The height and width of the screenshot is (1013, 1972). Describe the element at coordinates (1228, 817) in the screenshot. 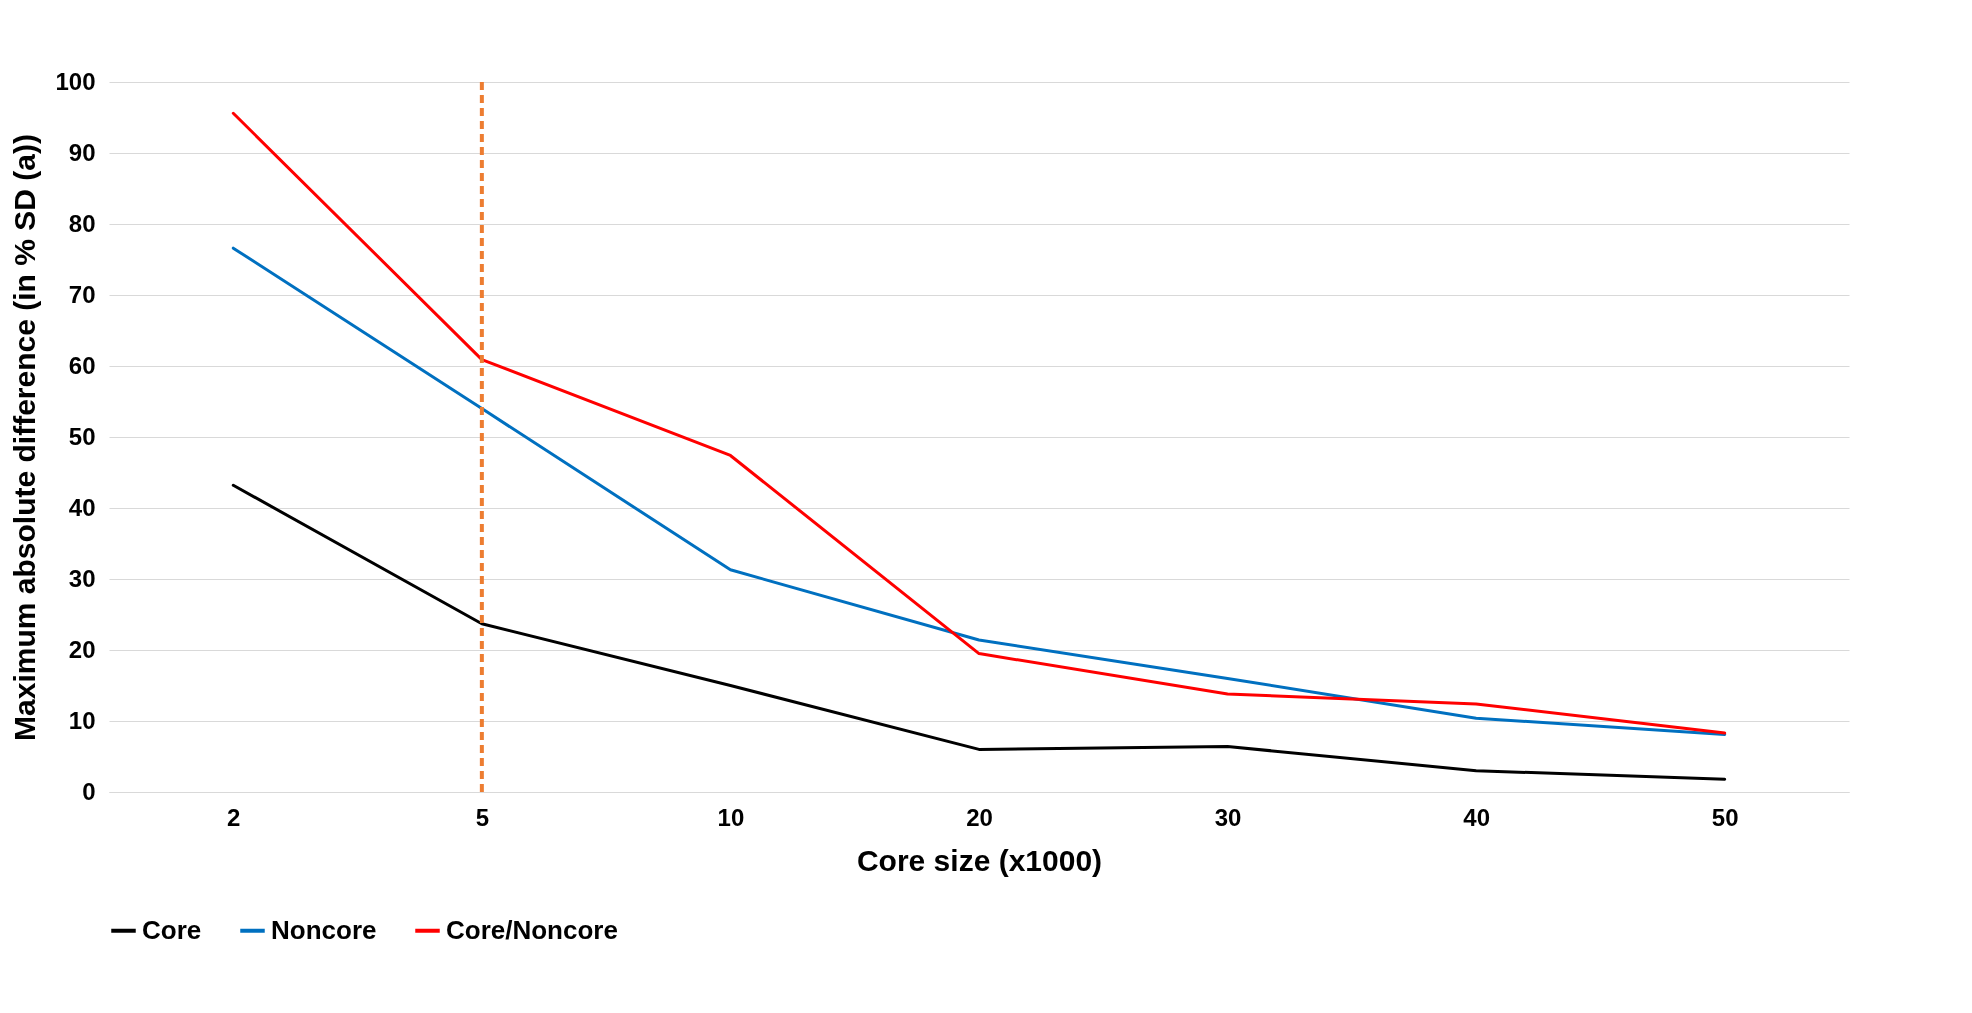

I see `x-tick-label: 30` at that location.